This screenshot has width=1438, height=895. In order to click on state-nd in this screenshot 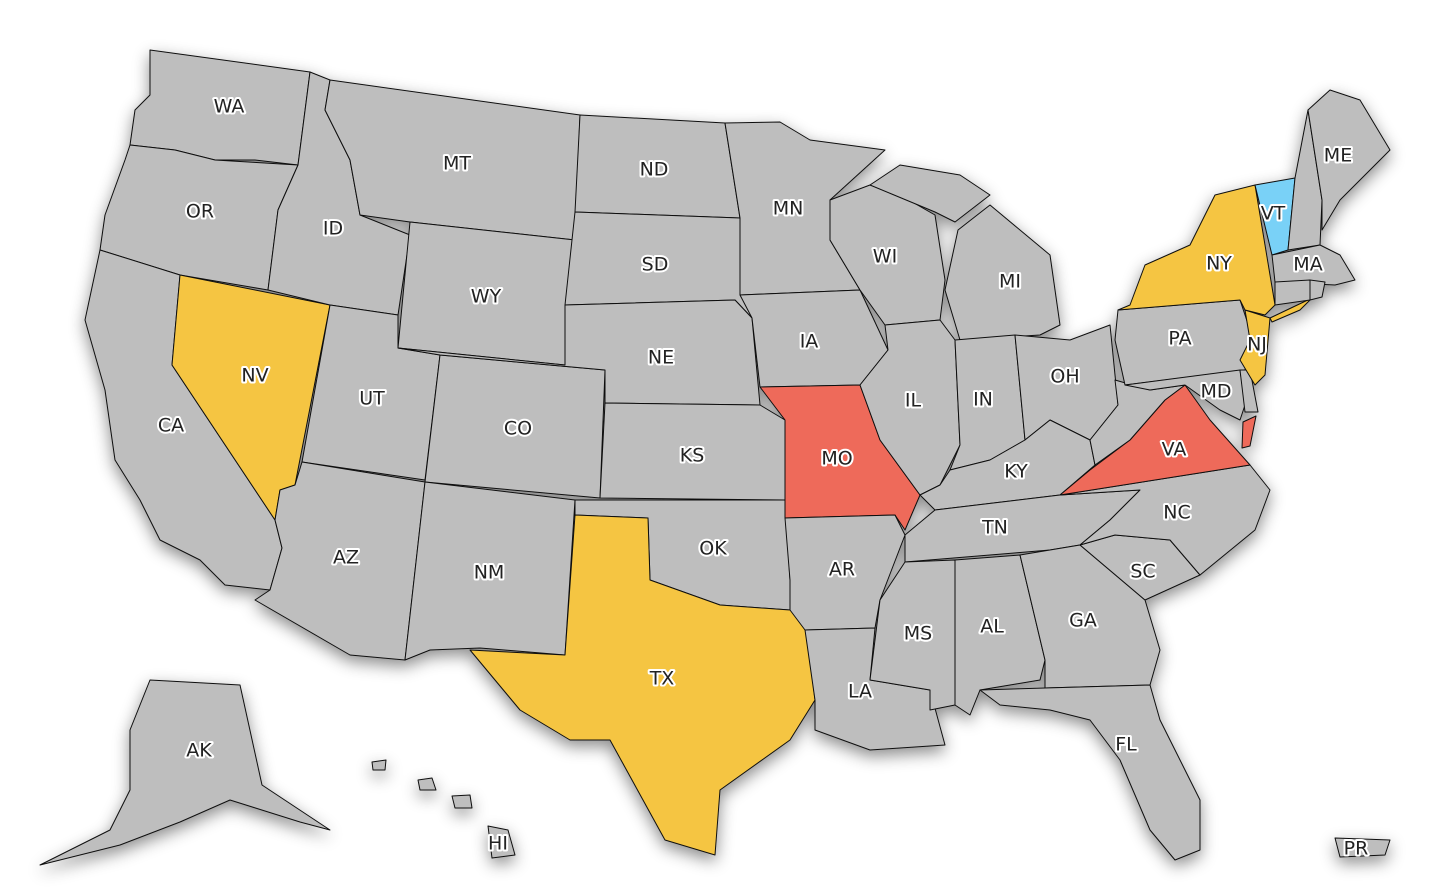, I will do `click(657, 166)`.